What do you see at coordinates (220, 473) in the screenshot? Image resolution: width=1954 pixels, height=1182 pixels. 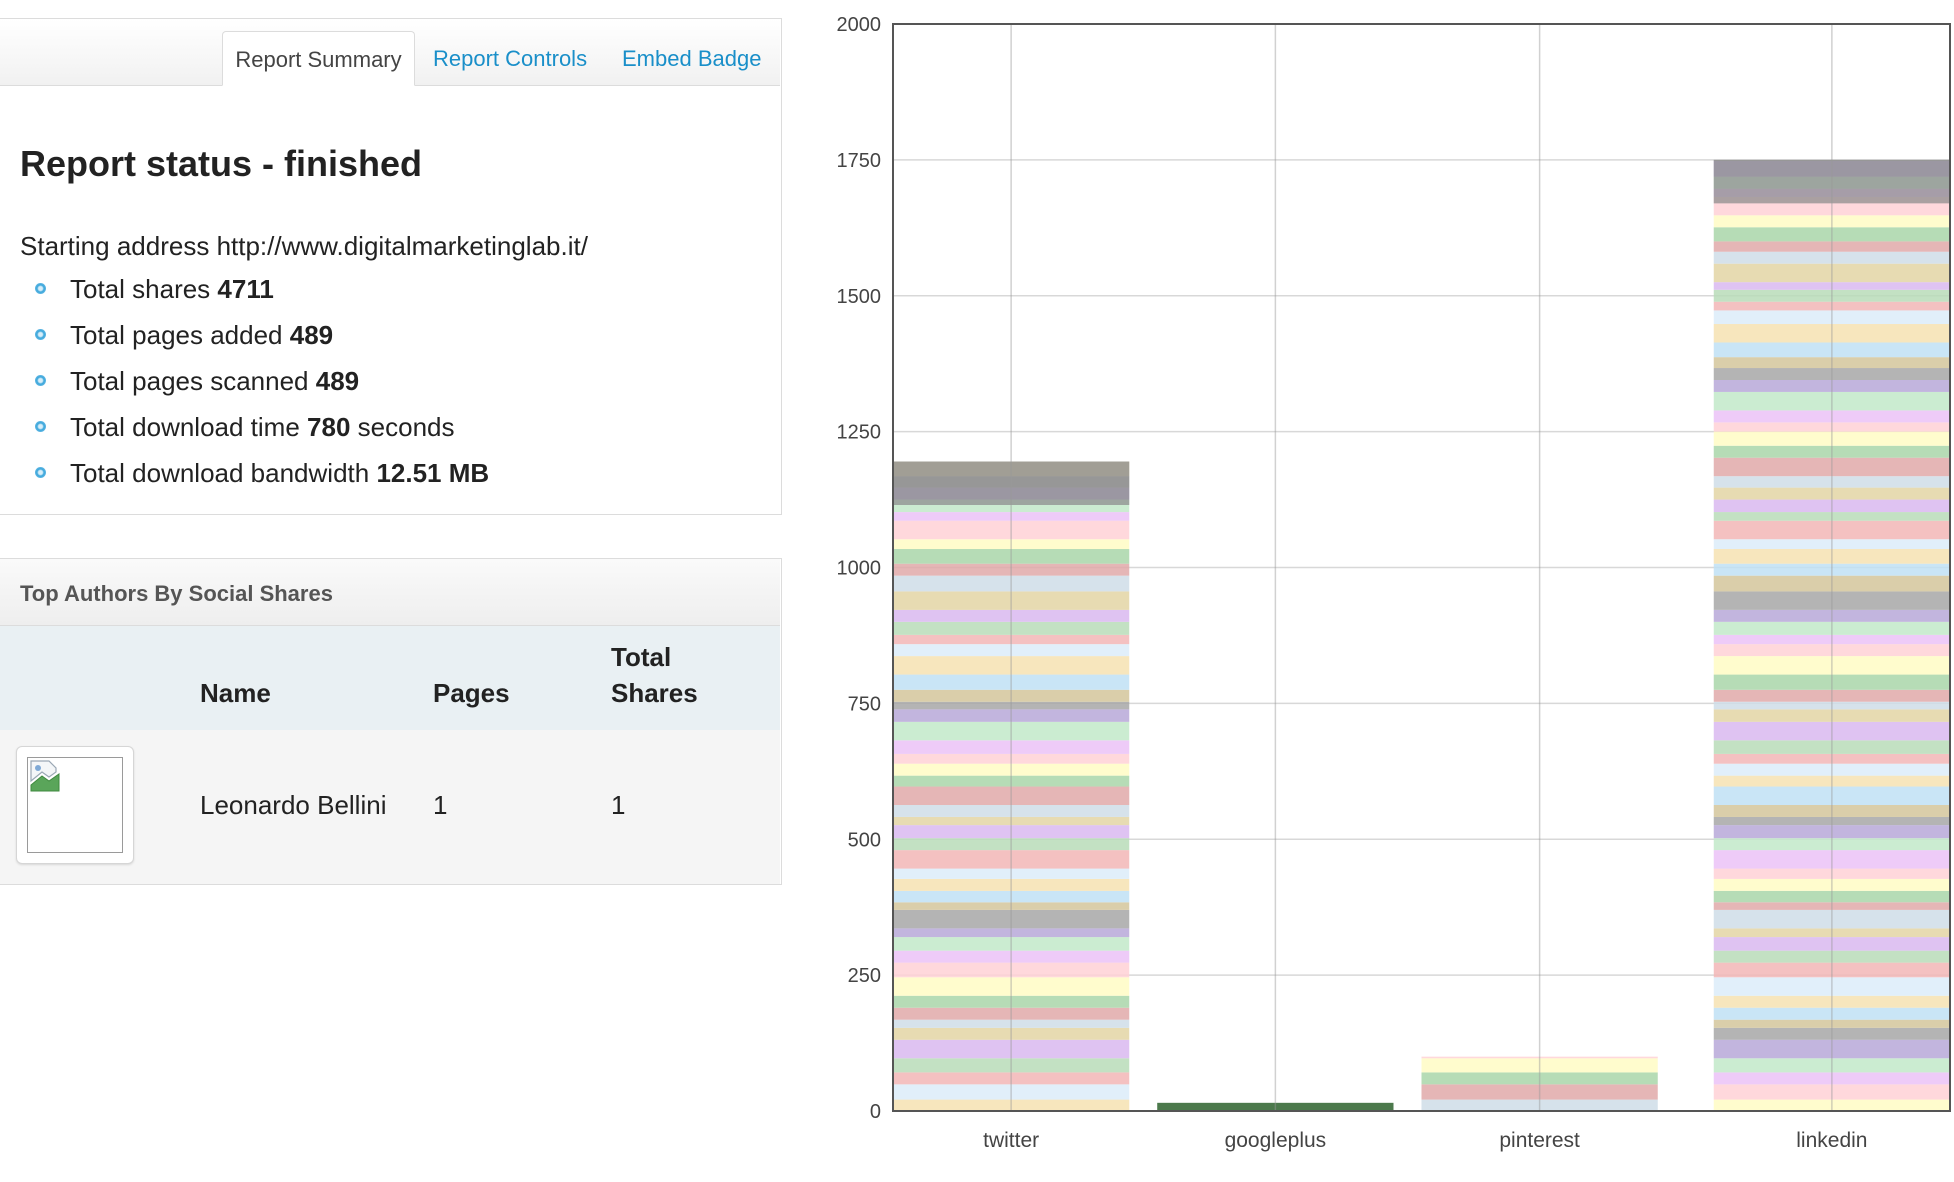 I see `stat-label: Total download bandwidth` at bounding box center [220, 473].